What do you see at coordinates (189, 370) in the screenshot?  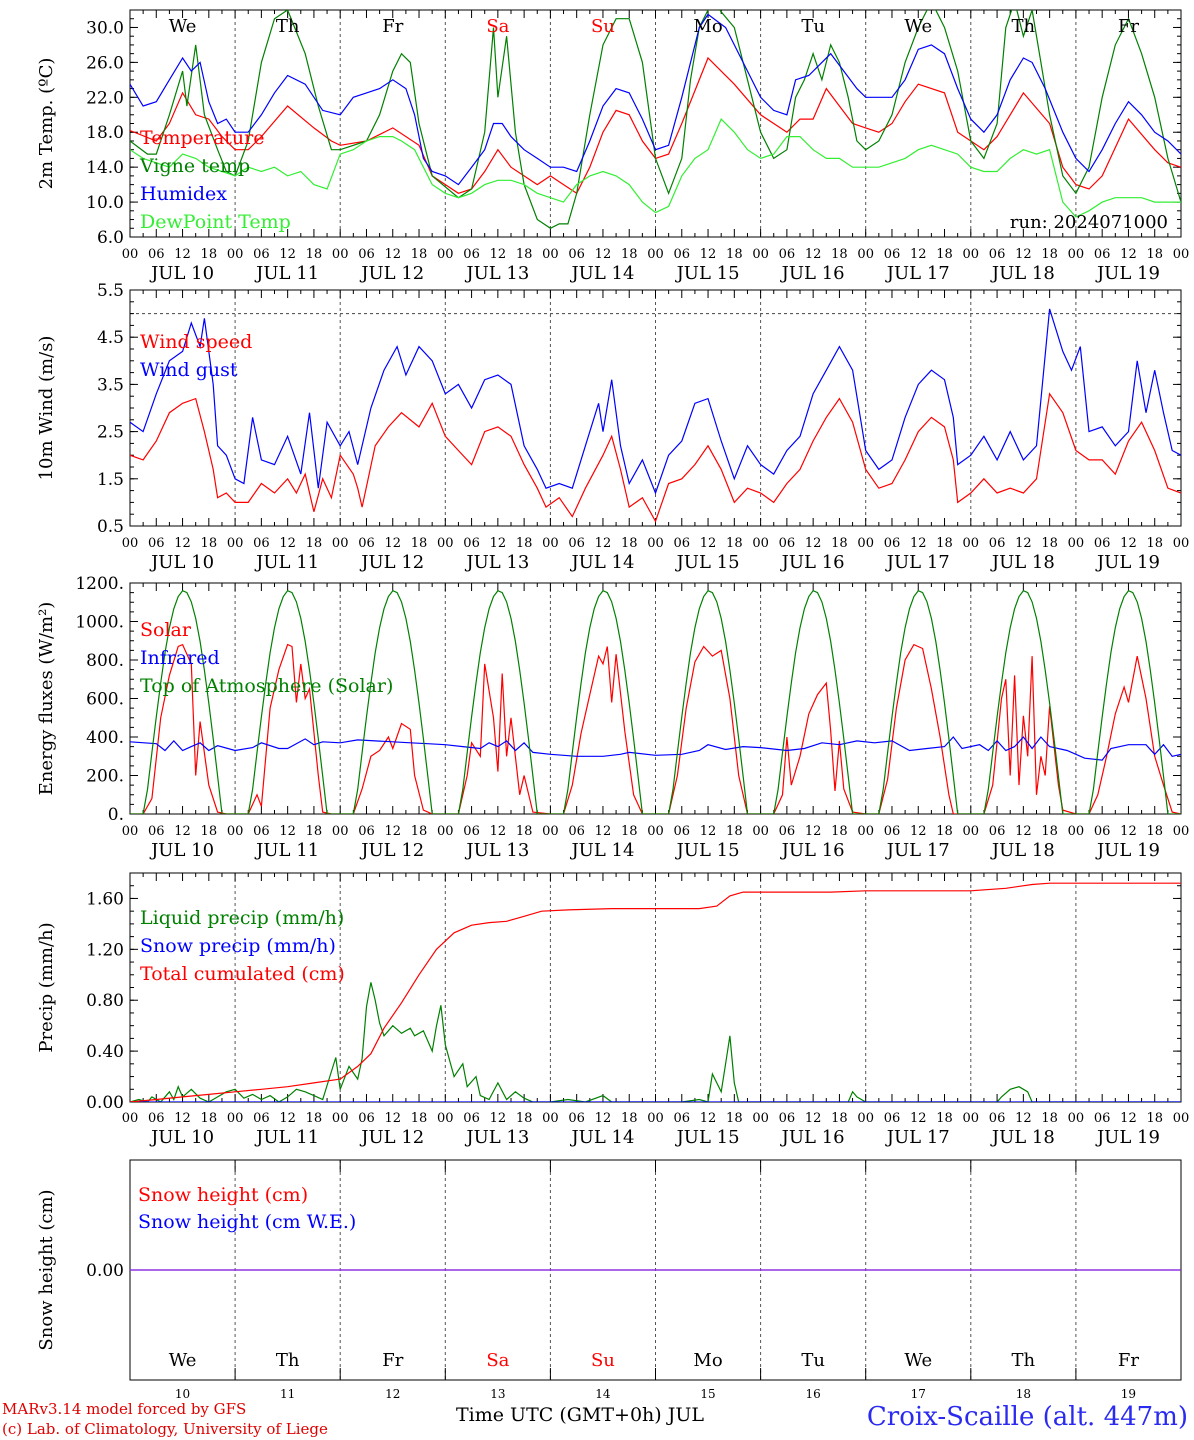 I see `legend-entry: Wind gust` at bounding box center [189, 370].